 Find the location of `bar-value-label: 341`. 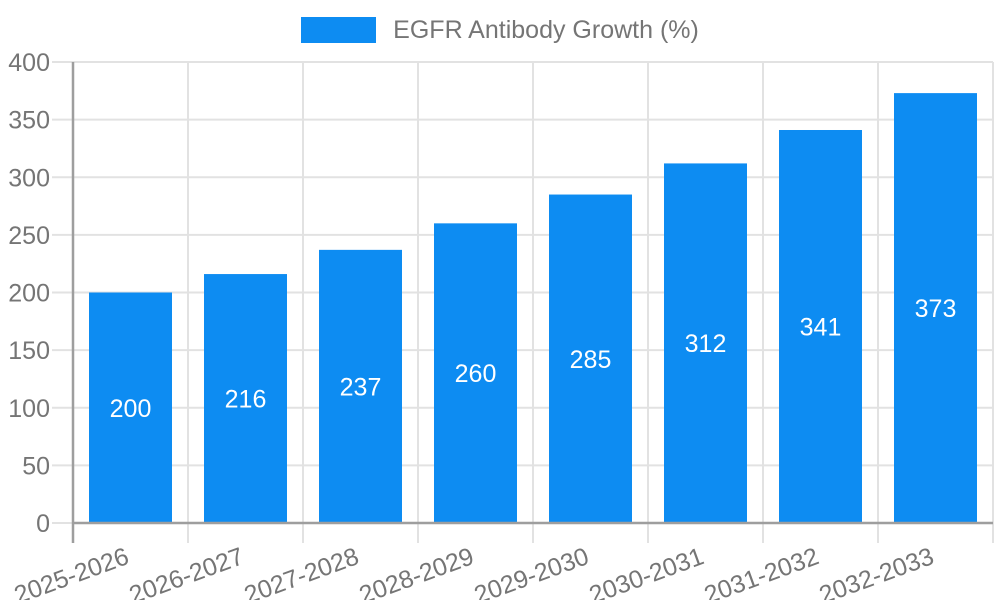

bar-value-label: 341 is located at coordinates (821, 327).